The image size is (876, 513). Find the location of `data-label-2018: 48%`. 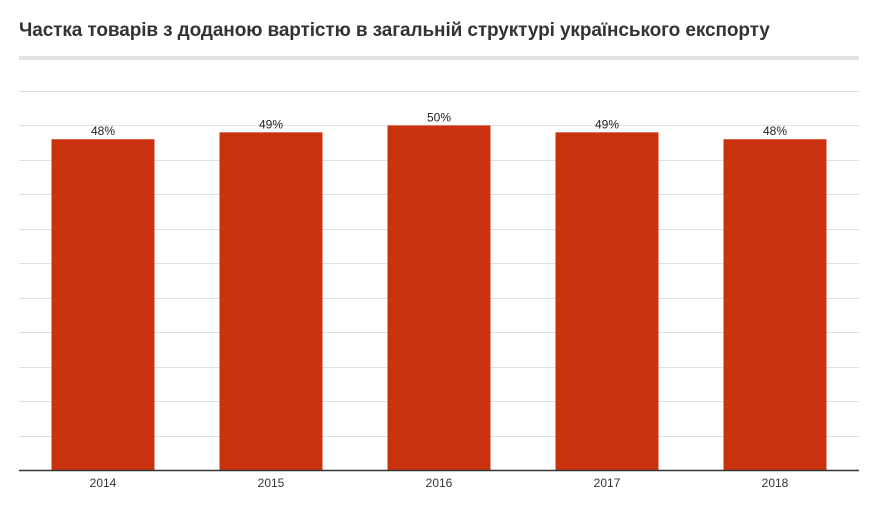

data-label-2018: 48% is located at coordinates (775, 131).